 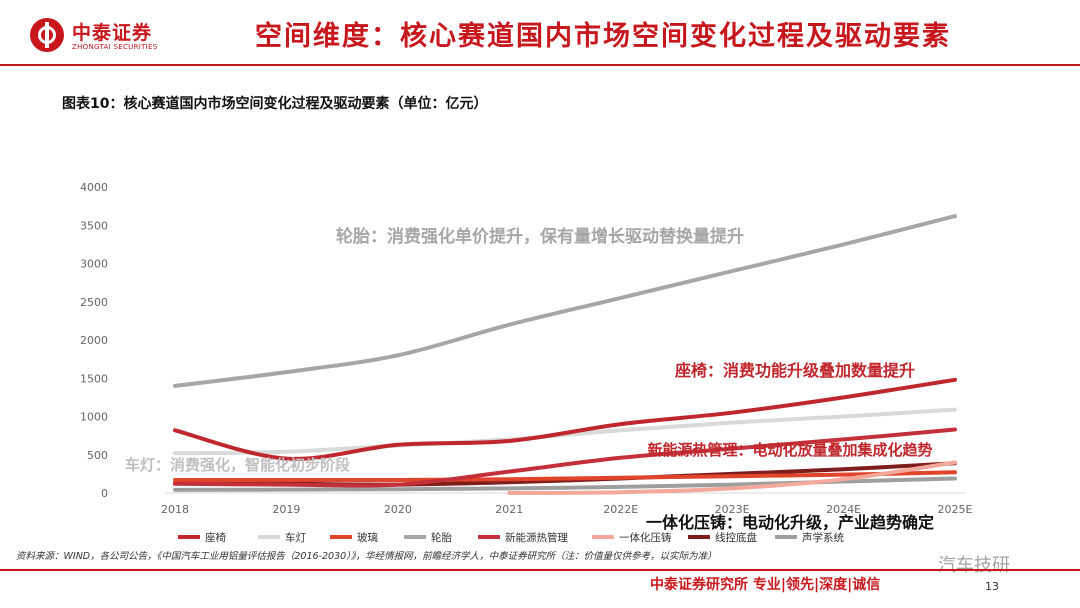 What do you see at coordinates (509, 509) in the screenshot?
I see `x-tick-label: 2021` at bounding box center [509, 509].